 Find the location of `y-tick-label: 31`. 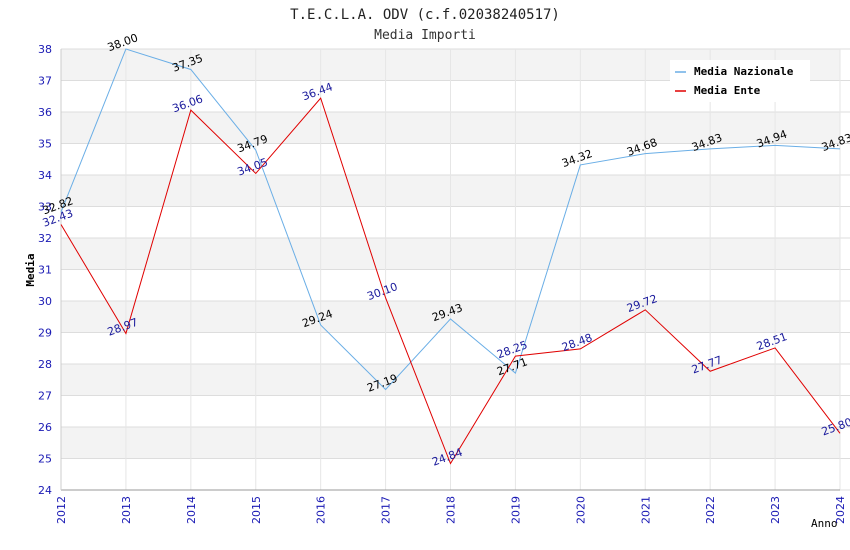

y-tick-label: 31 is located at coordinates (45, 270).